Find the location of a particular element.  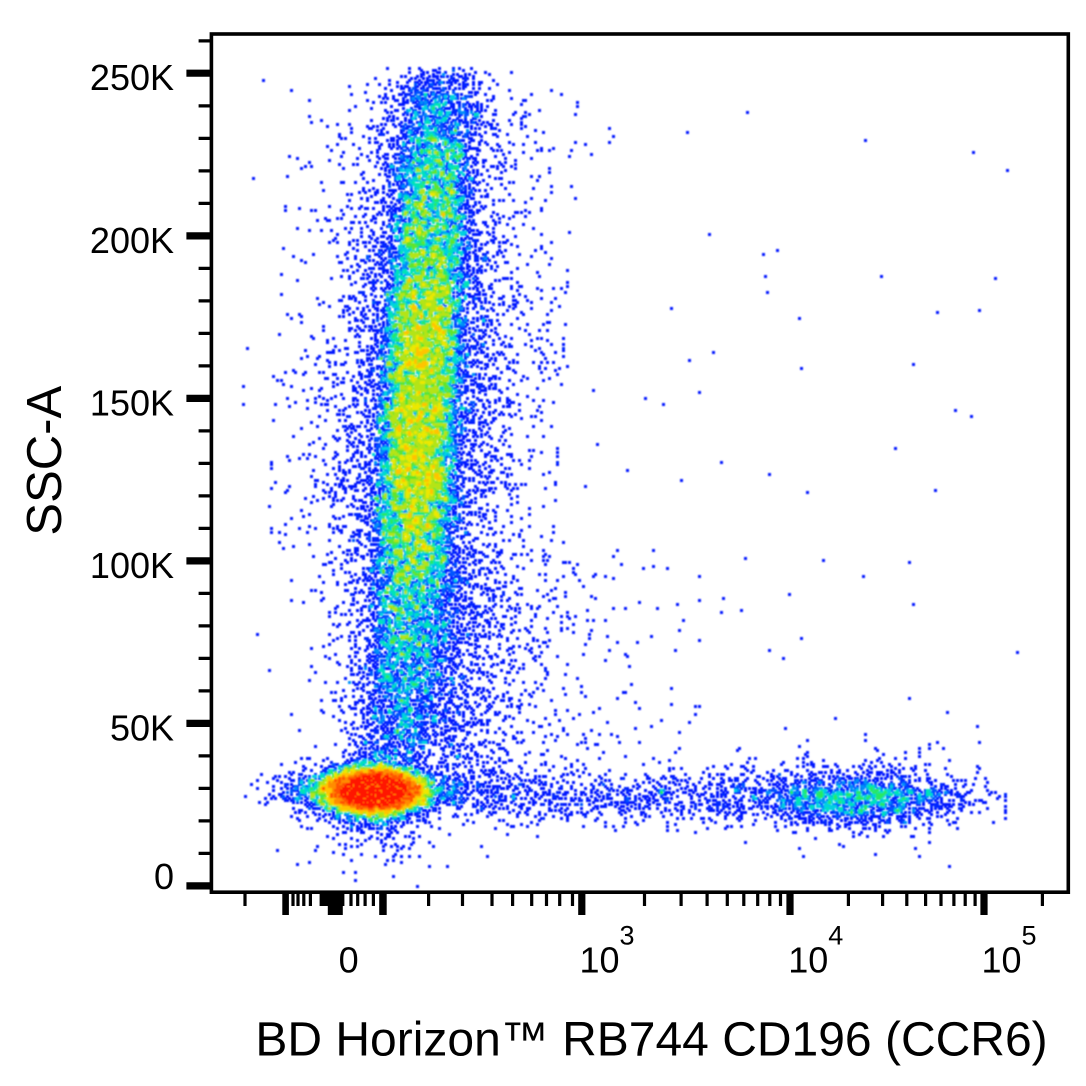

svg-text: 200K is located at coordinates (132, 240).